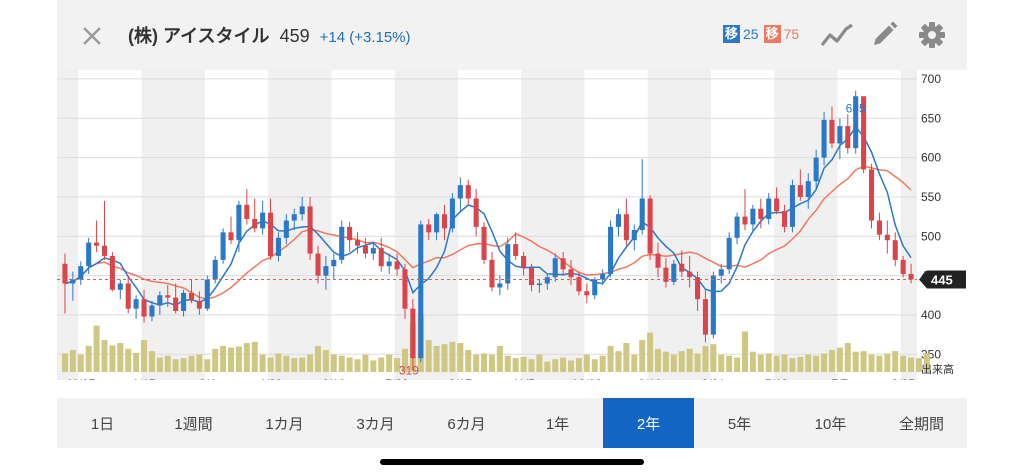 This screenshot has width=1024, height=473. What do you see at coordinates (739, 424) in the screenshot?
I see `period-tab: 5年` at bounding box center [739, 424].